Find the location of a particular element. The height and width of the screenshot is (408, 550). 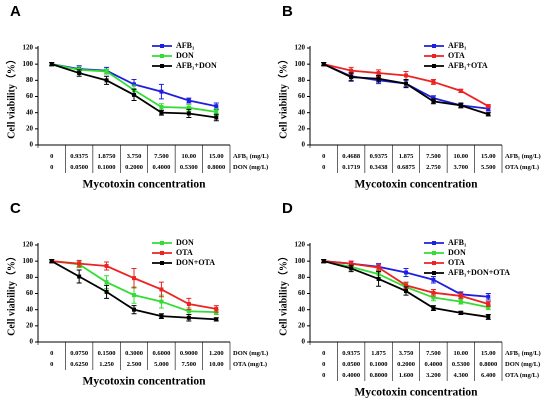

x-table-cell: 1.875 is located at coordinates (406, 156).